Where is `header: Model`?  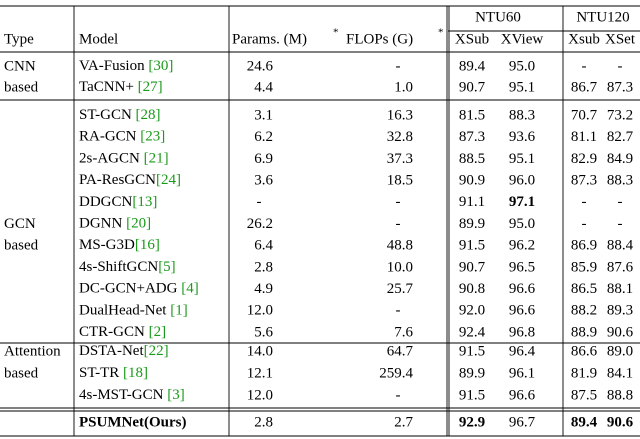 header: Model is located at coordinates (98, 39).